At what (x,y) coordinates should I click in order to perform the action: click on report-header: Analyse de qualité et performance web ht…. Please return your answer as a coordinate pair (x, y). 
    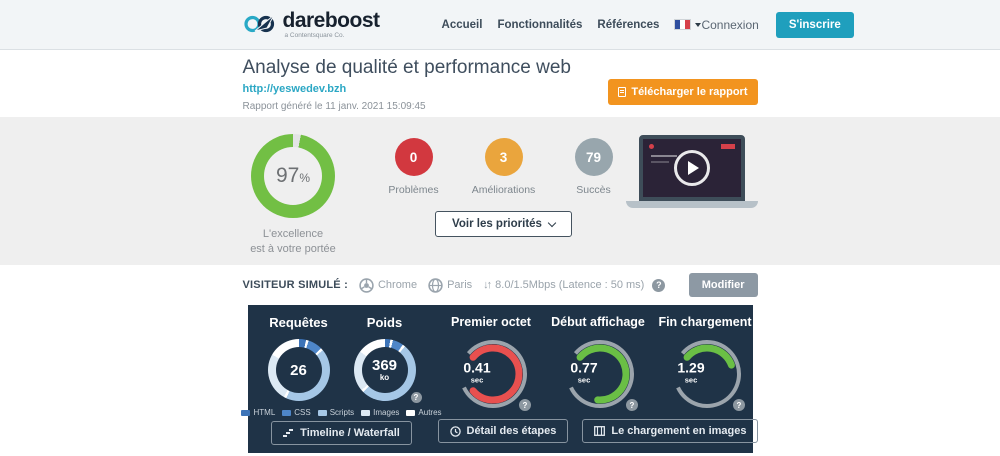
    Looking at the image, I should click on (500, 83).